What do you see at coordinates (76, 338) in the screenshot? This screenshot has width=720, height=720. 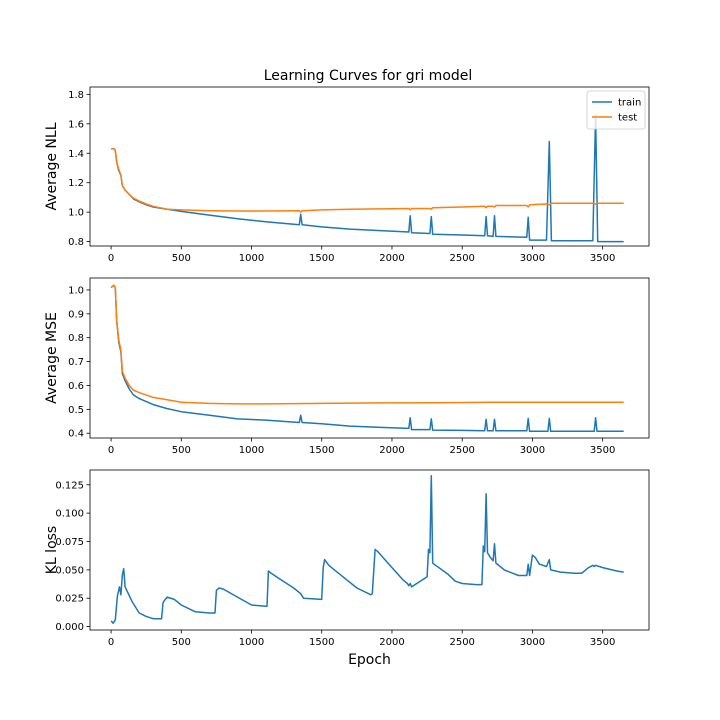 I see `mse-ytick-label: 0.8` at bounding box center [76, 338].